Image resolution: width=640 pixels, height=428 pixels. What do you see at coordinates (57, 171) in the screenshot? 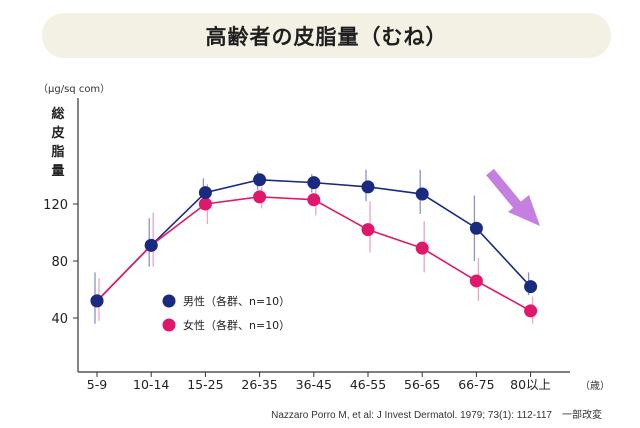
I see `y-axis-label-char: 量` at bounding box center [57, 171].